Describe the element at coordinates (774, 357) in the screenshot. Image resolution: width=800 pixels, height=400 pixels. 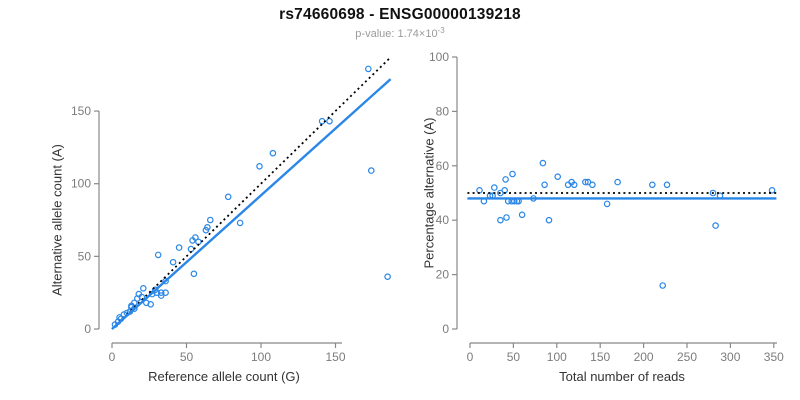
I see `x-tick-label: 350` at that location.